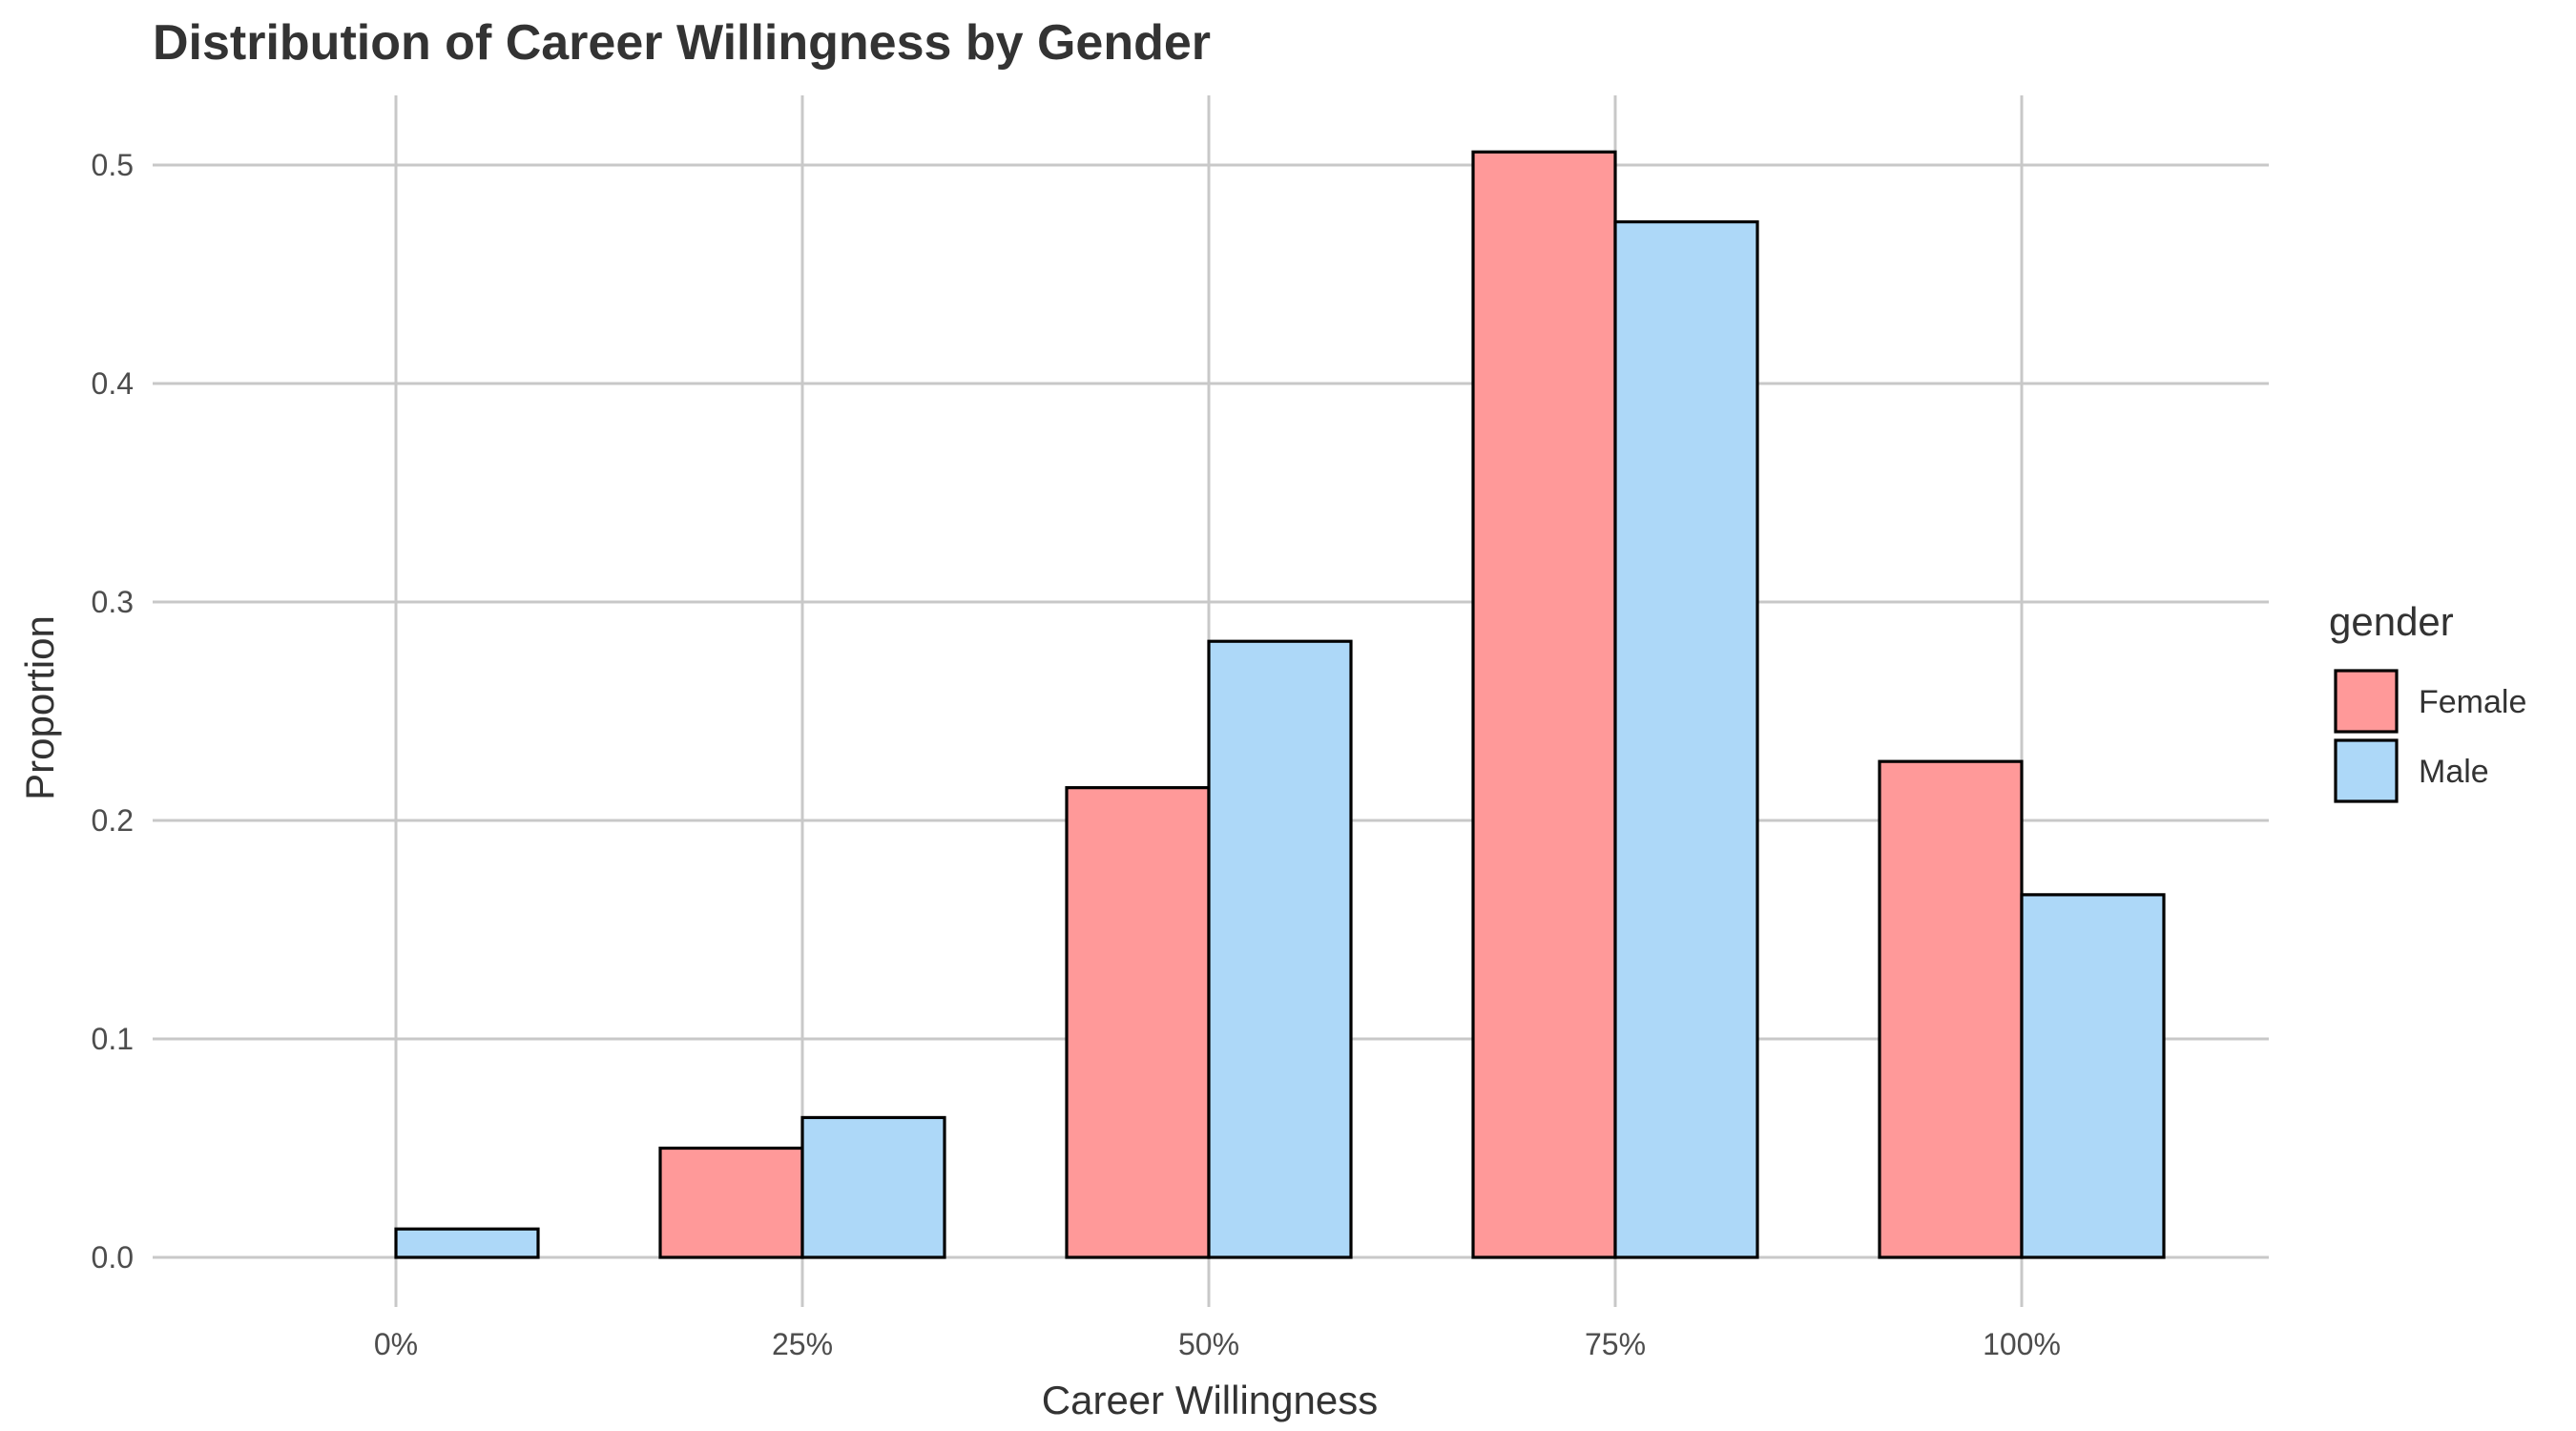 Image resolution: width=2576 pixels, height=1431 pixels. What do you see at coordinates (802, 1344) in the screenshot?
I see `x-tick-label: 25%` at bounding box center [802, 1344].